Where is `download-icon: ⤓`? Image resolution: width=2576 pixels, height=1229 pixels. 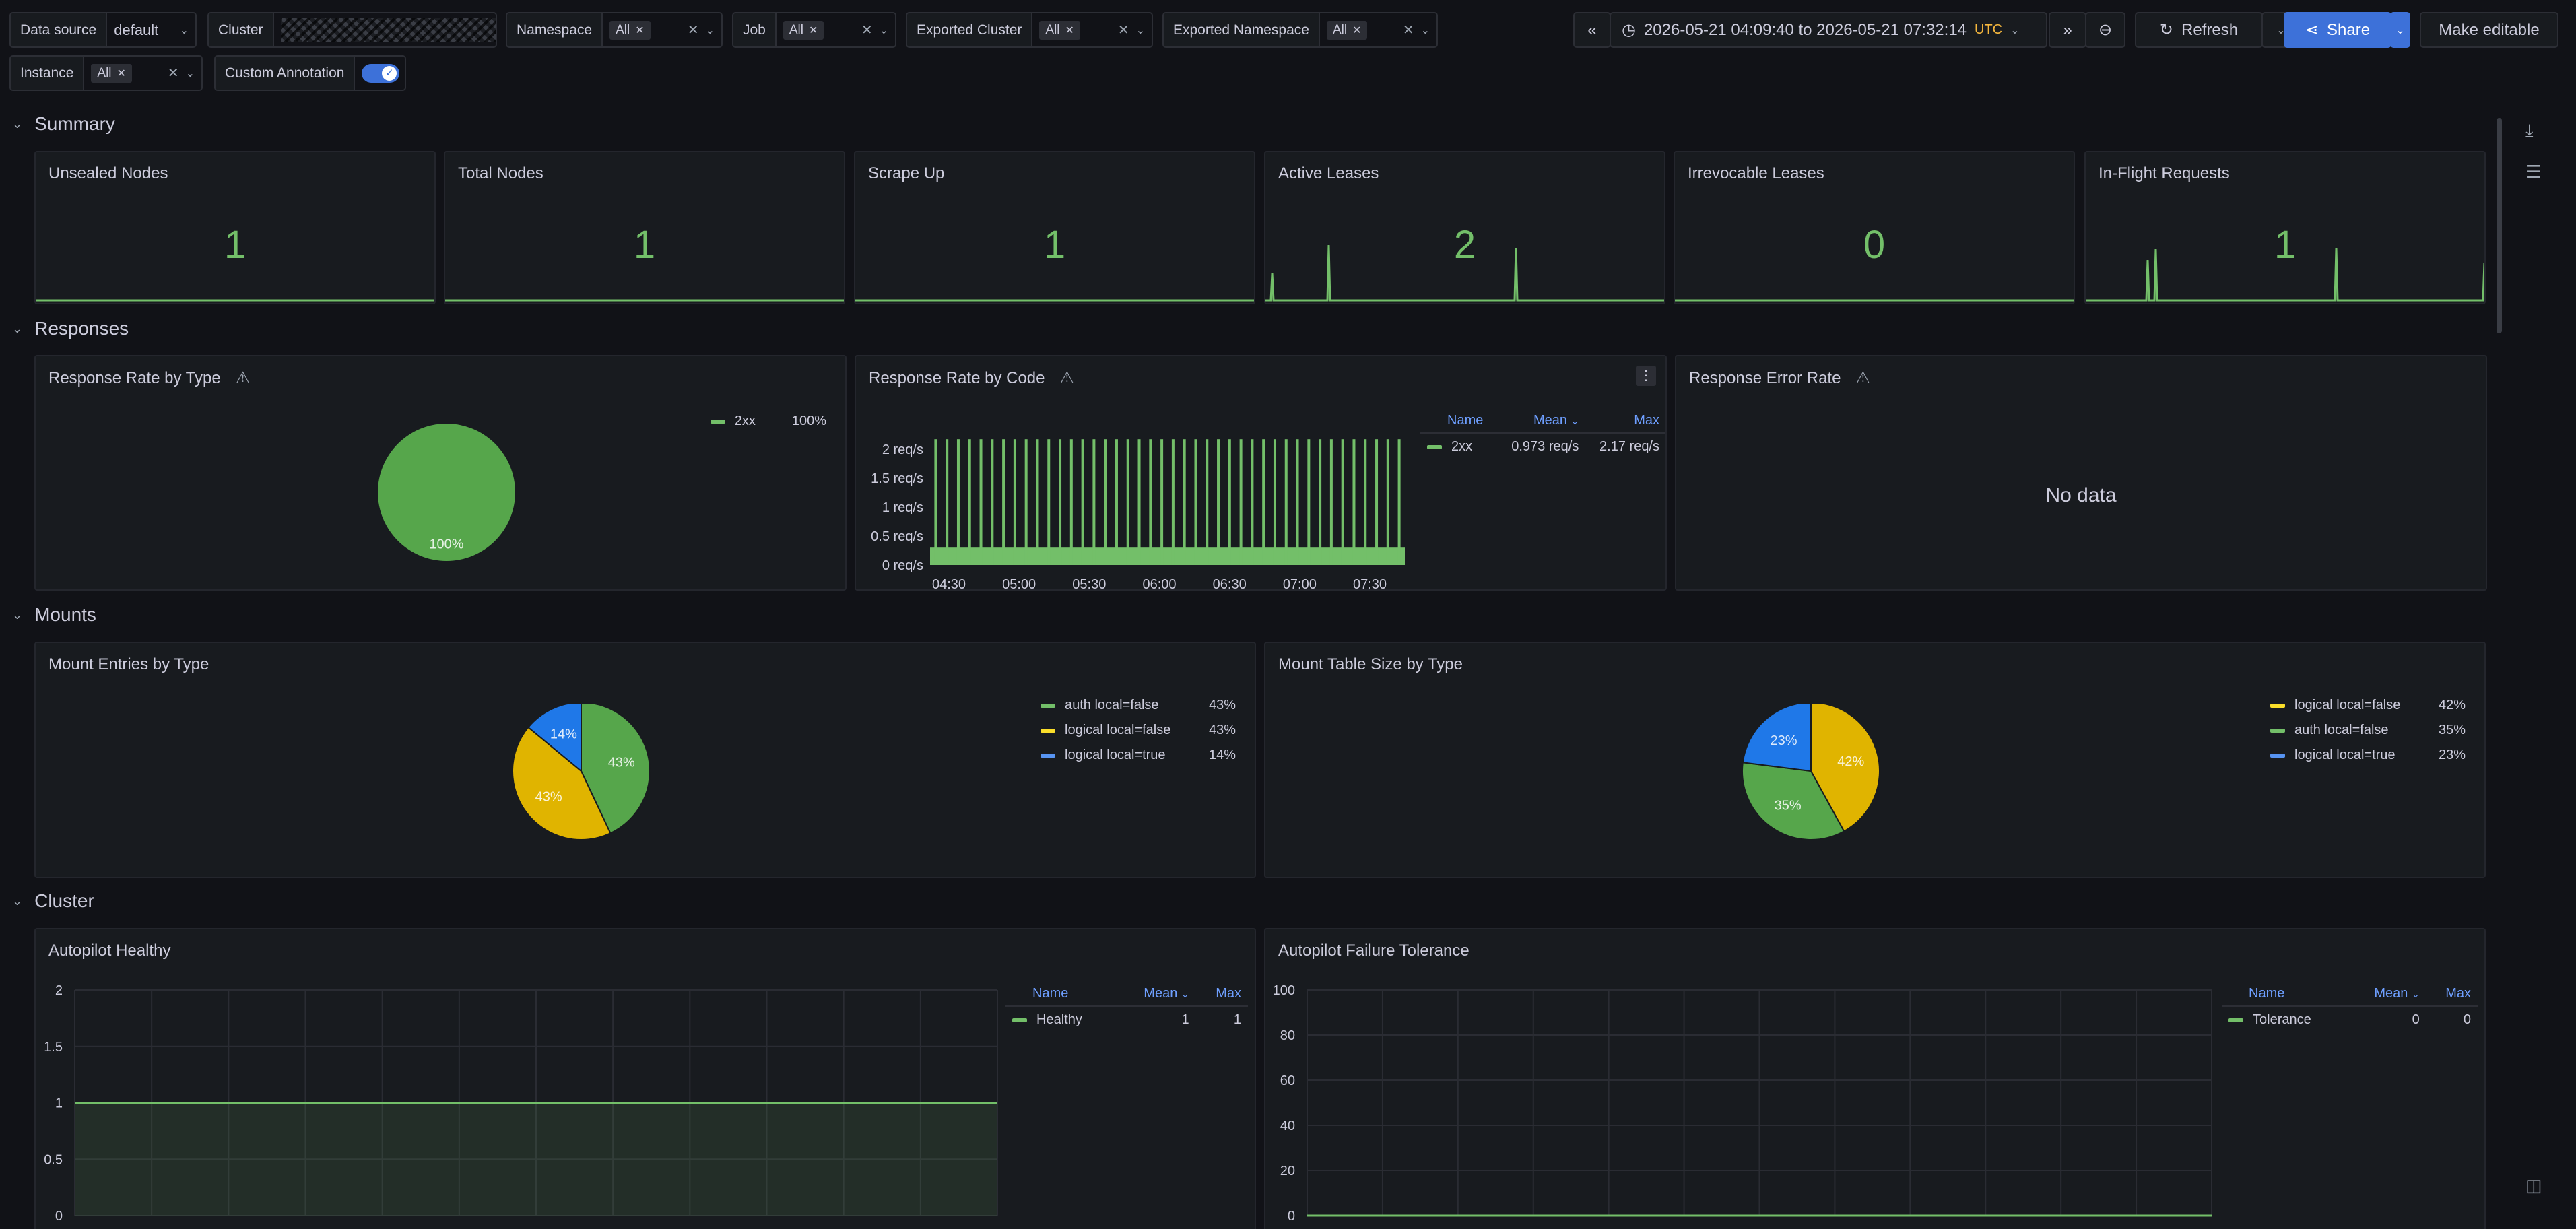 download-icon: ⤓ is located at coordinates (2529, 130).